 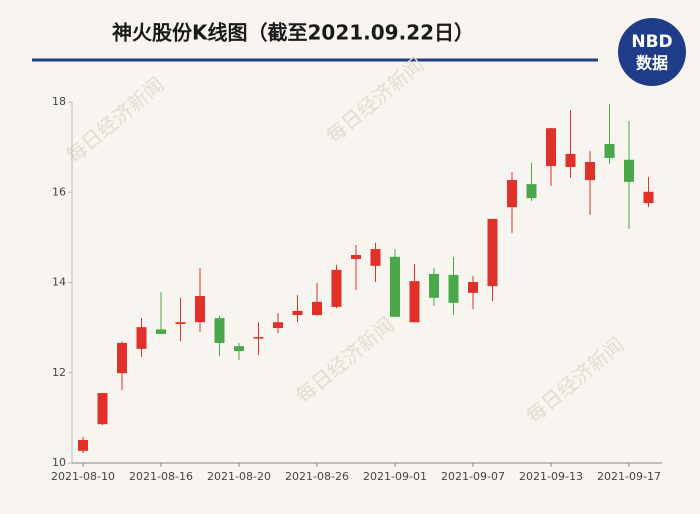 What do you see at coordinates (83, 476) in the screenshot?
I see `x-tick-label: 2021-08-10` at bounding box center [83, 476].